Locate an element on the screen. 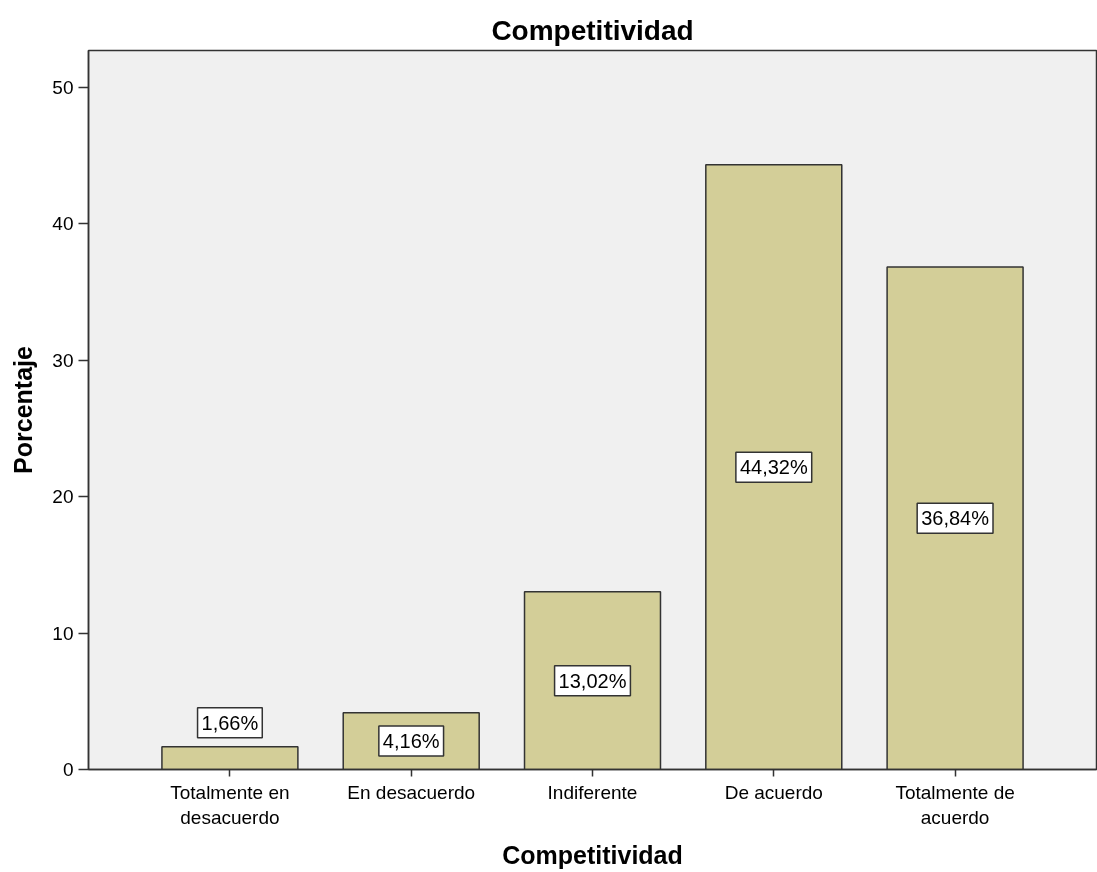 This screenshot has width=1097, height=872. x-tick-label: De acuerdo is located at coordinates (773, 792).